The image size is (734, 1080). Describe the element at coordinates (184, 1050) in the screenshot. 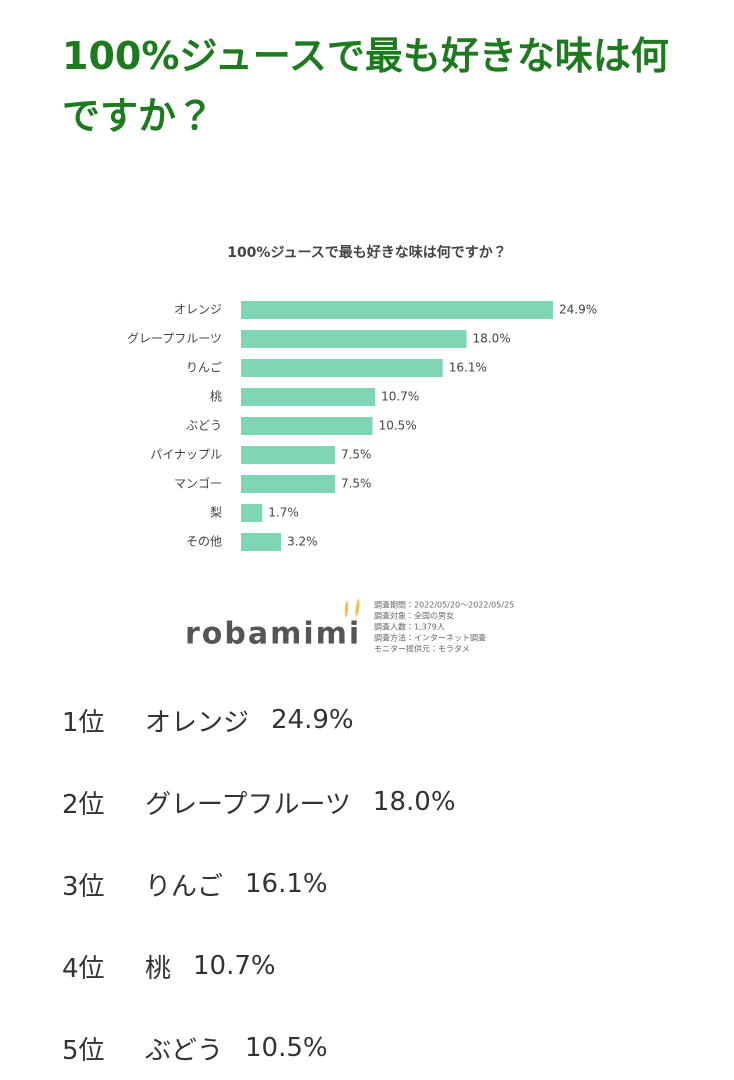

I see `ranking-name: ぶどう` at that location.